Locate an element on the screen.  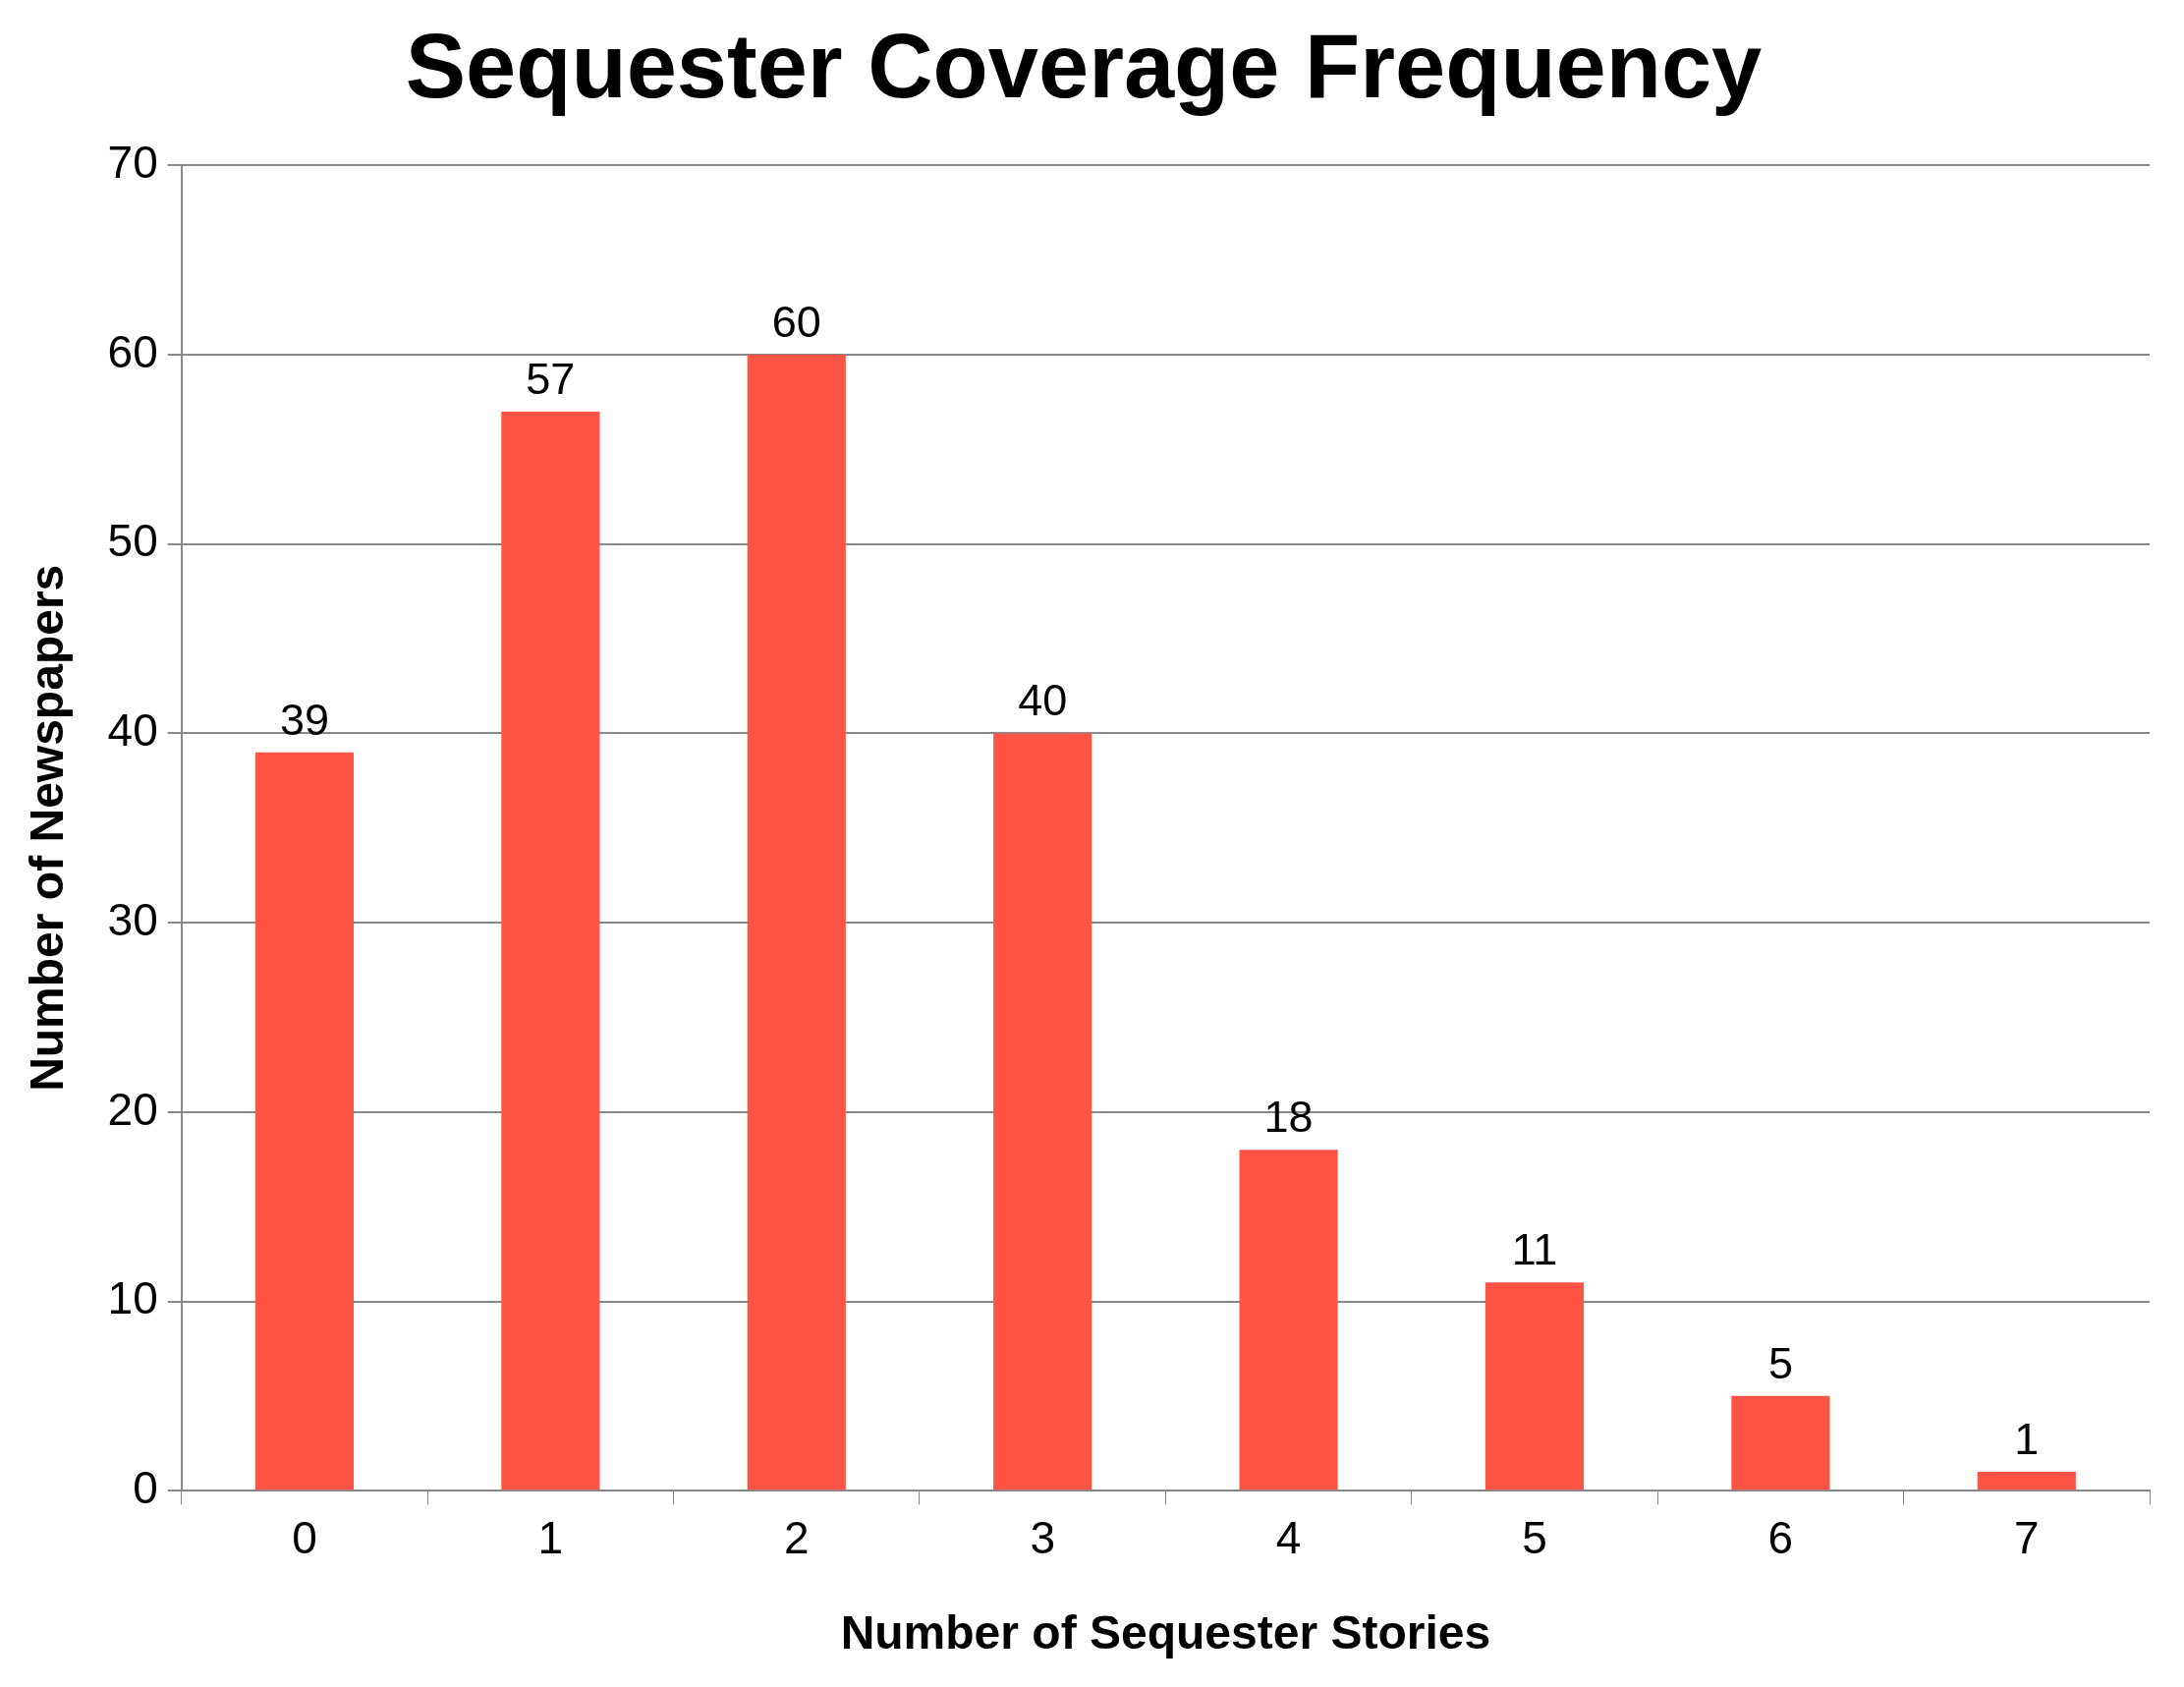
x-tick-label: 4 is located at coordinates (1288, 1538).